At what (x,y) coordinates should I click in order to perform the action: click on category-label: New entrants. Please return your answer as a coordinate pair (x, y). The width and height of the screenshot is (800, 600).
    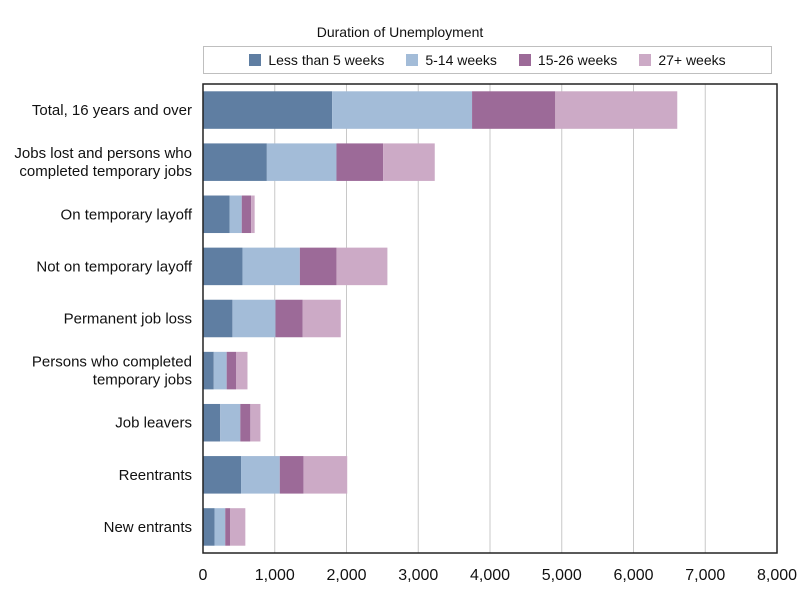
    Looking at the image, I should click on (148, 527).